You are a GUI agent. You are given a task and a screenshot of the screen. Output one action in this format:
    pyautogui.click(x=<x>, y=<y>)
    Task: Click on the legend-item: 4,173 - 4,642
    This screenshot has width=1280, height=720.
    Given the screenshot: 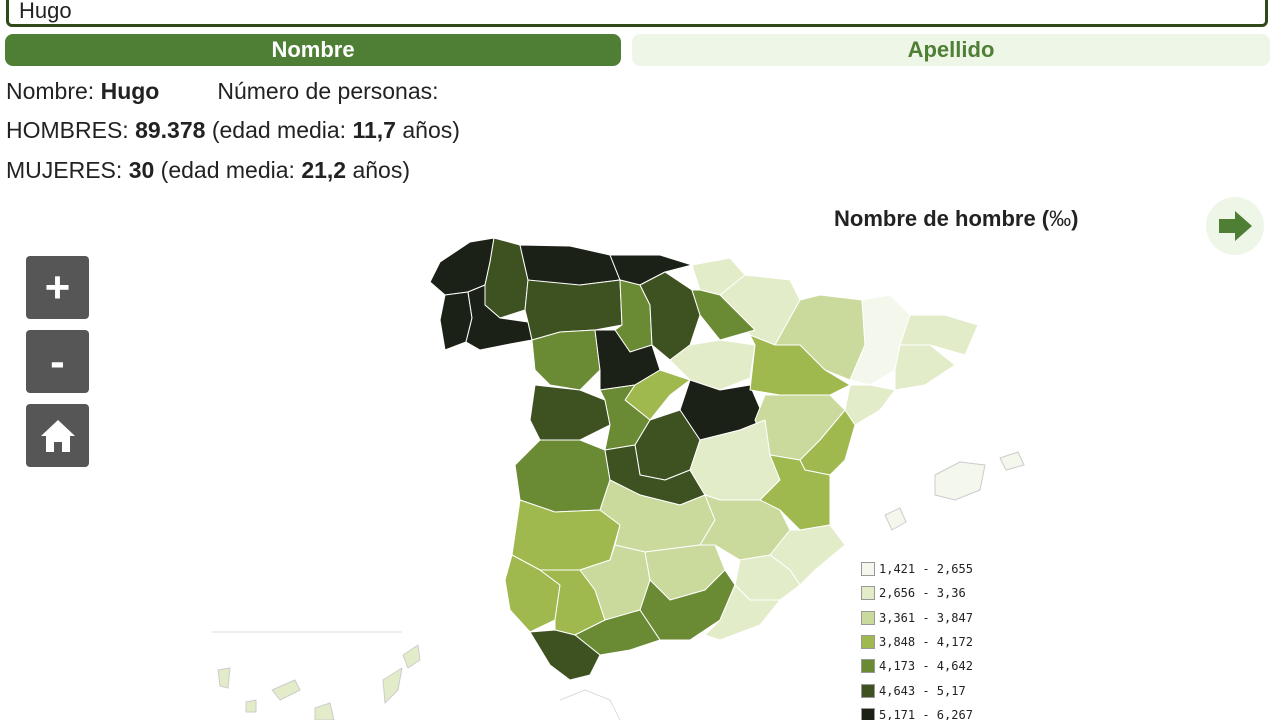 What is the action you would take?
    pyautogui.click(x=917, y=666)
    